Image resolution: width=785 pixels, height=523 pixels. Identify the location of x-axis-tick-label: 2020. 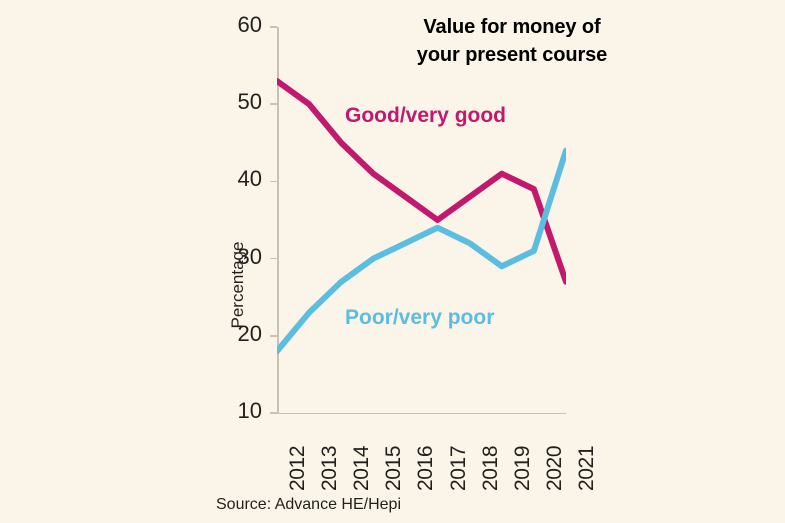
(554, 468).